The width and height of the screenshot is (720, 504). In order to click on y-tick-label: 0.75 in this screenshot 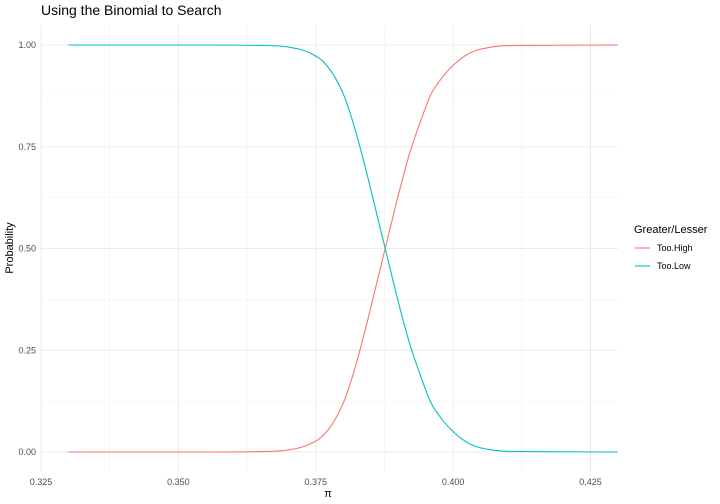, I will do `click(27, 147)`.